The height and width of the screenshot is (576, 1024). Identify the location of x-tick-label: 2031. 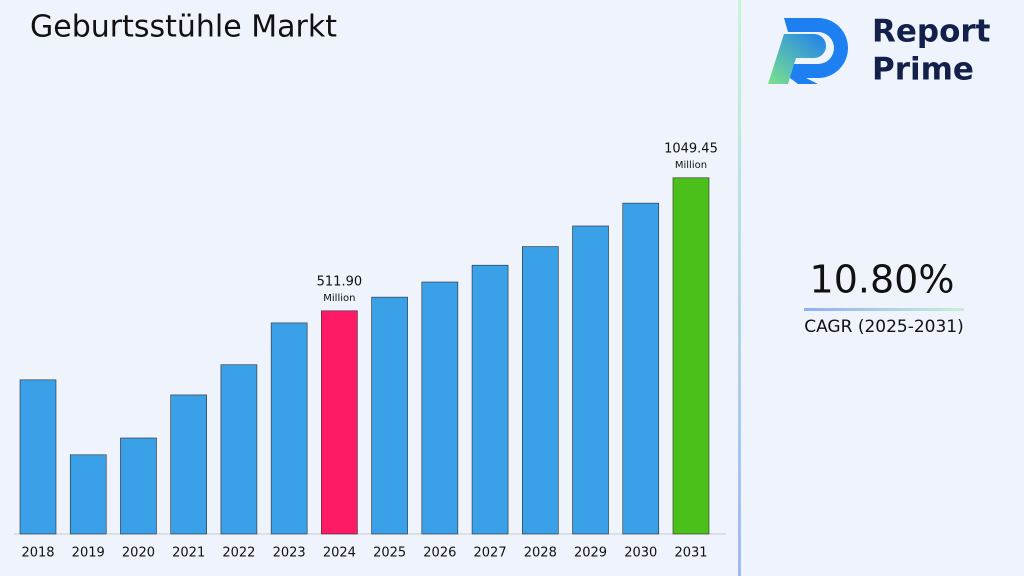
(690, 553).